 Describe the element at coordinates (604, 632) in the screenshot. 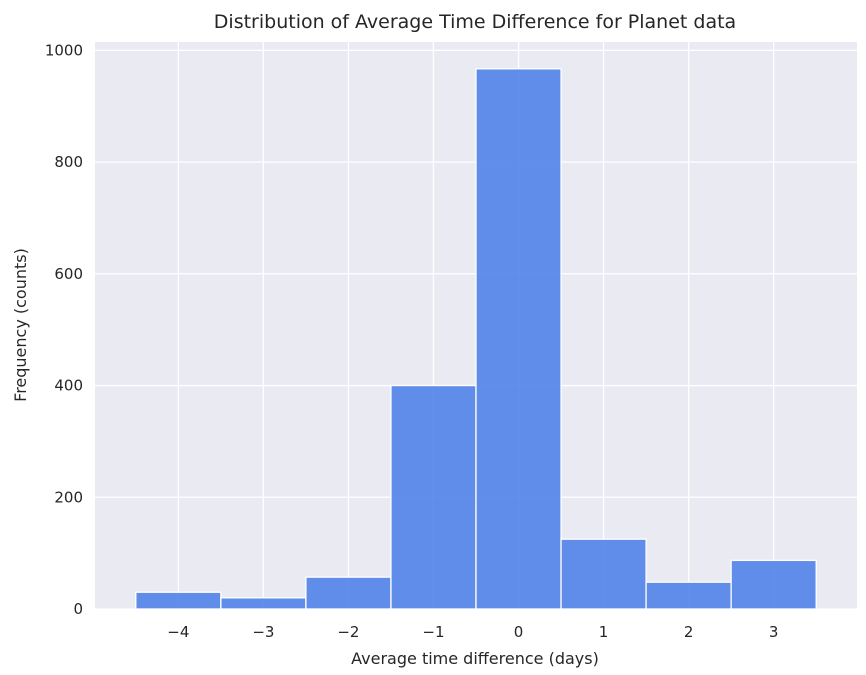

I see `x-tick-label: 1` at that location.